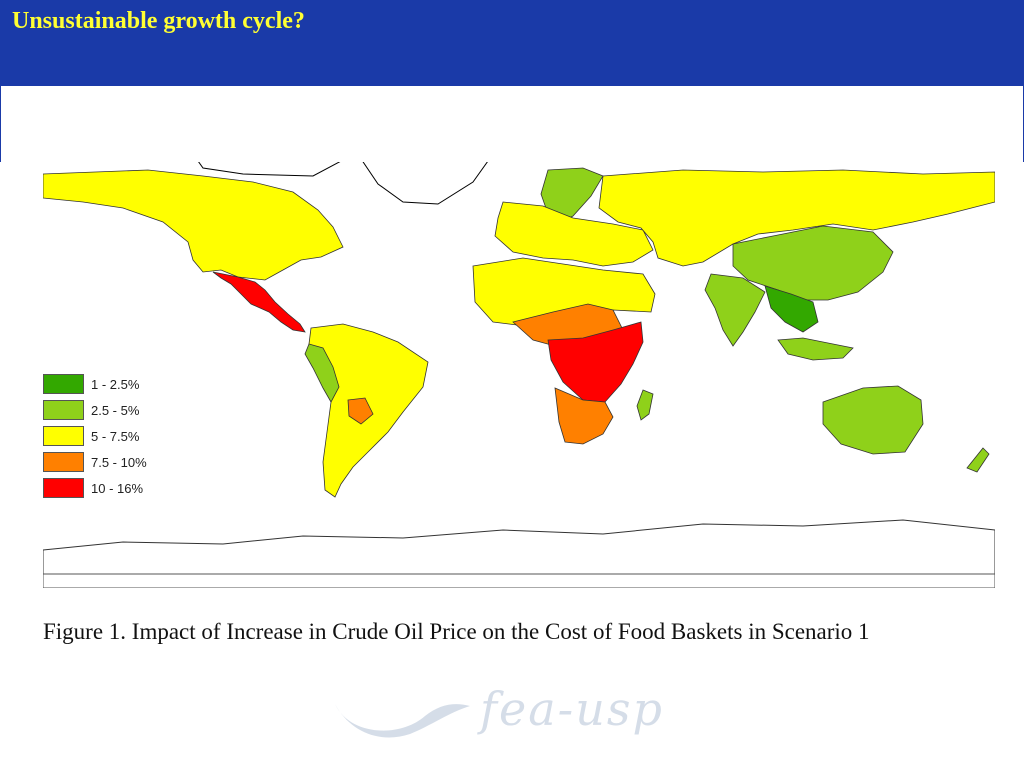 Image resolution: width=1024 pixels, height=768 pixels. I want to click on region-philippines-indonesia, so click(815, 349).